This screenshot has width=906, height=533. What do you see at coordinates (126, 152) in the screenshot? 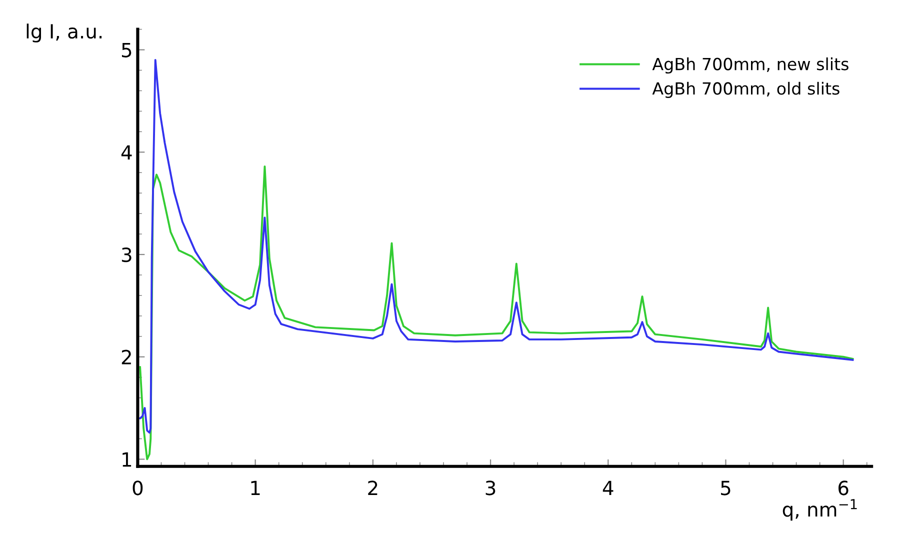
I see `y-tick-label: 4` at bounding box center [126, 152].